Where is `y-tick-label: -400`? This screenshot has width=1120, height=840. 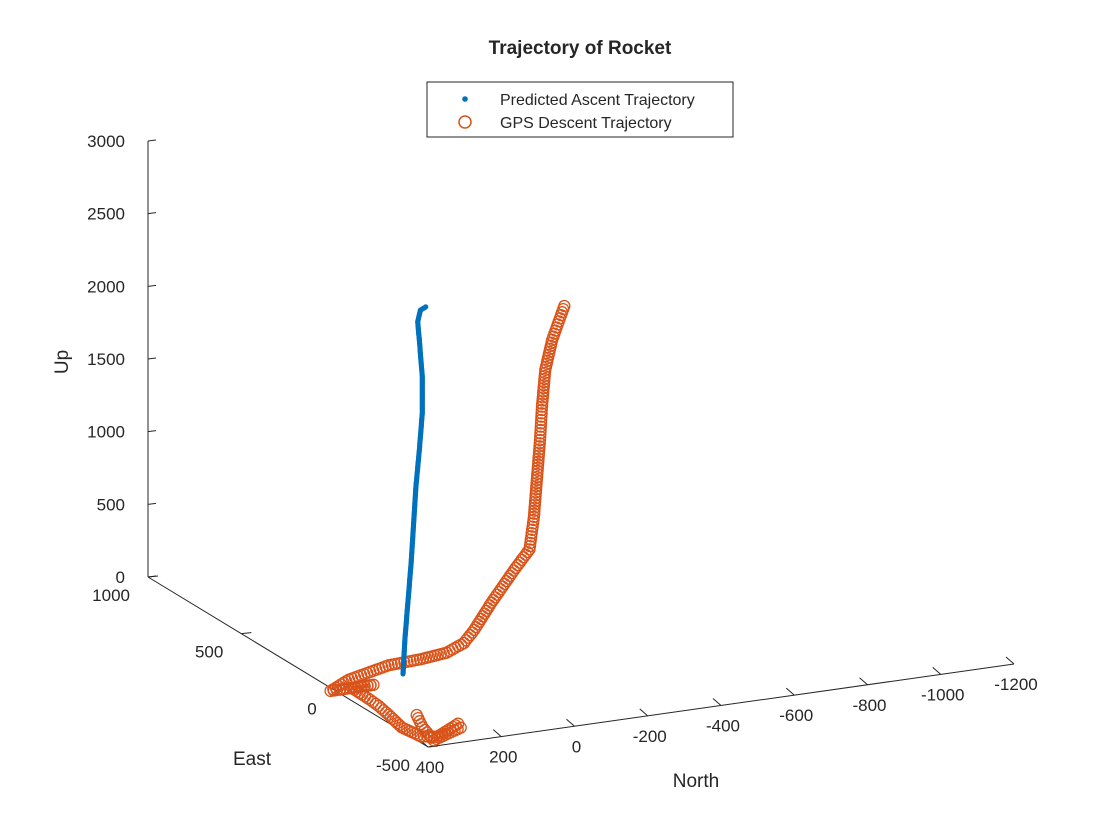 y-tick-label: -400 is located at coordinates (723, 726).